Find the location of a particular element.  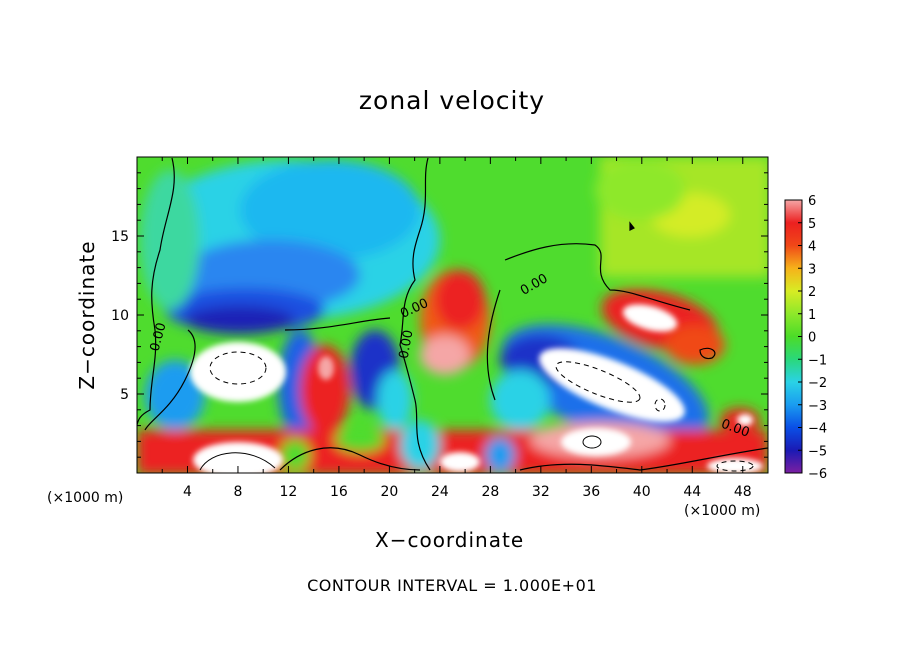

colorbar-tick-label: 4 is located at coordinates (812, 247).